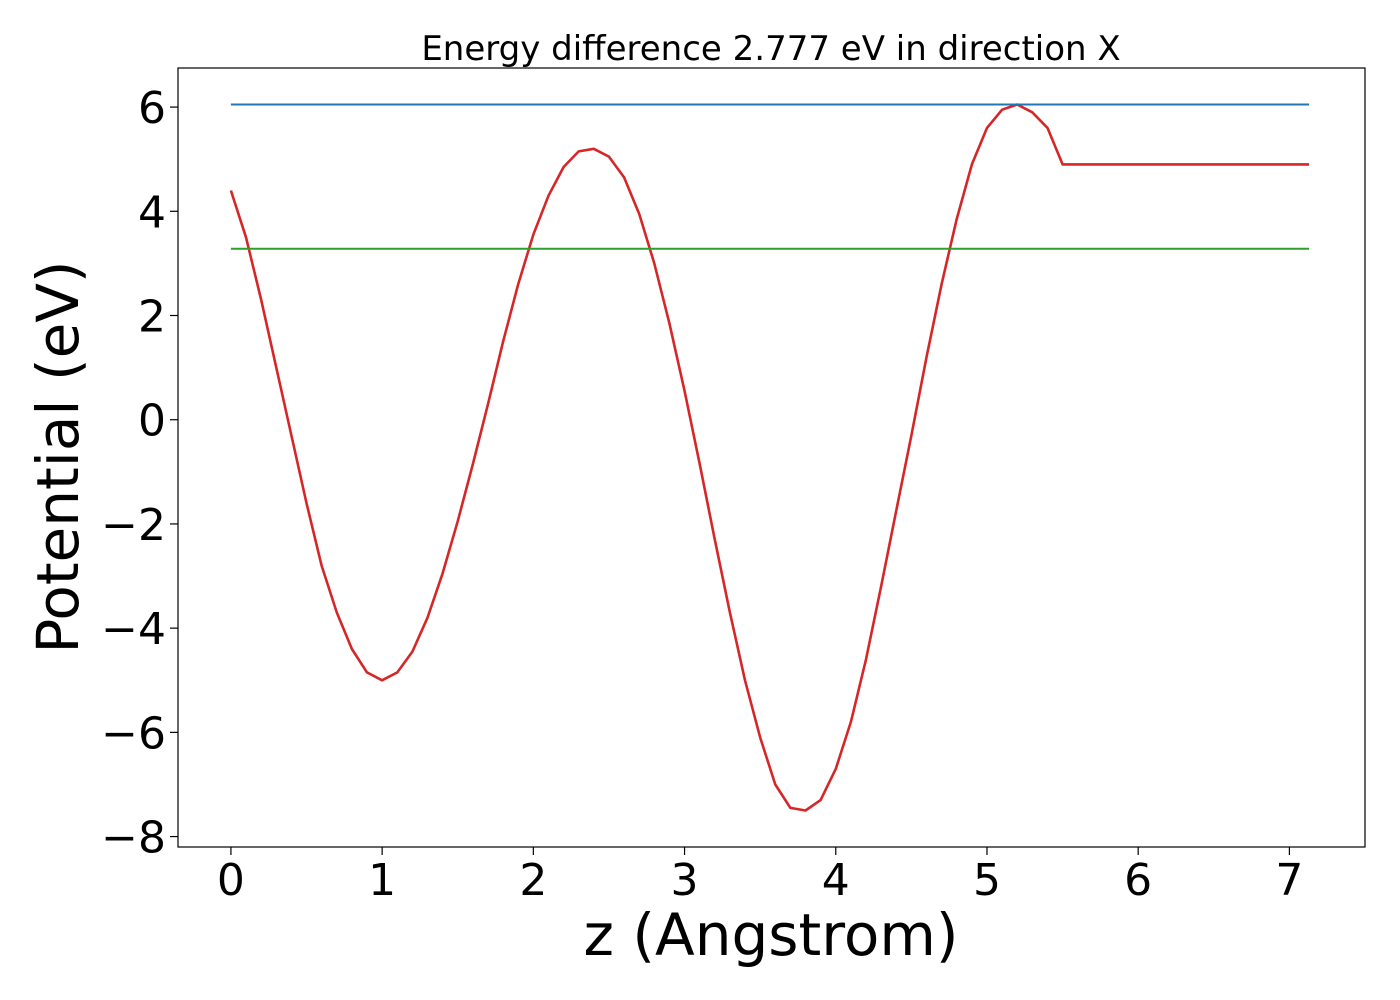 The image size is (1400, 1000). Describe the element at coordinates (133, 525) in the screenshot. I see `y-tick-label: −2` at that location.